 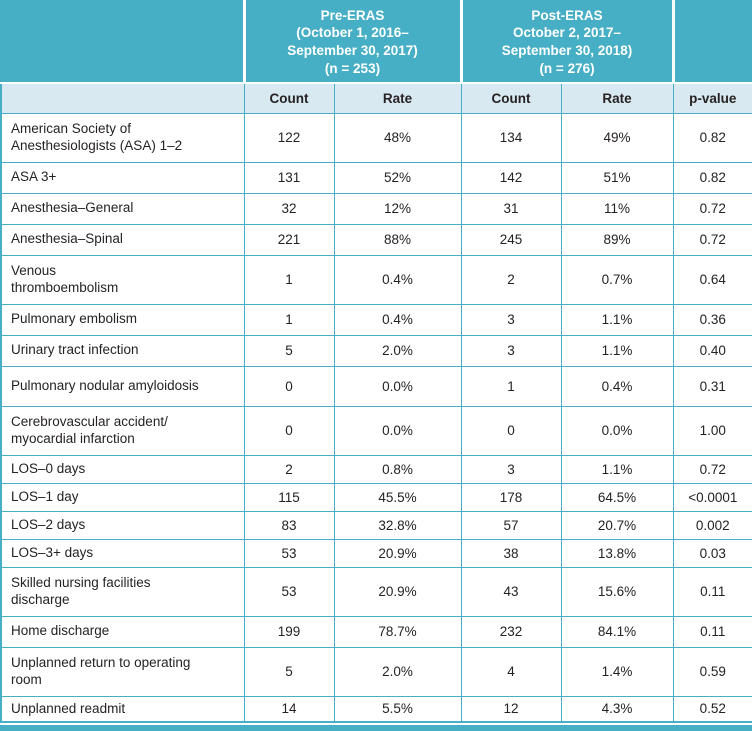 I want to click on rate-post-header: Rate, so click(x=617, y=98).